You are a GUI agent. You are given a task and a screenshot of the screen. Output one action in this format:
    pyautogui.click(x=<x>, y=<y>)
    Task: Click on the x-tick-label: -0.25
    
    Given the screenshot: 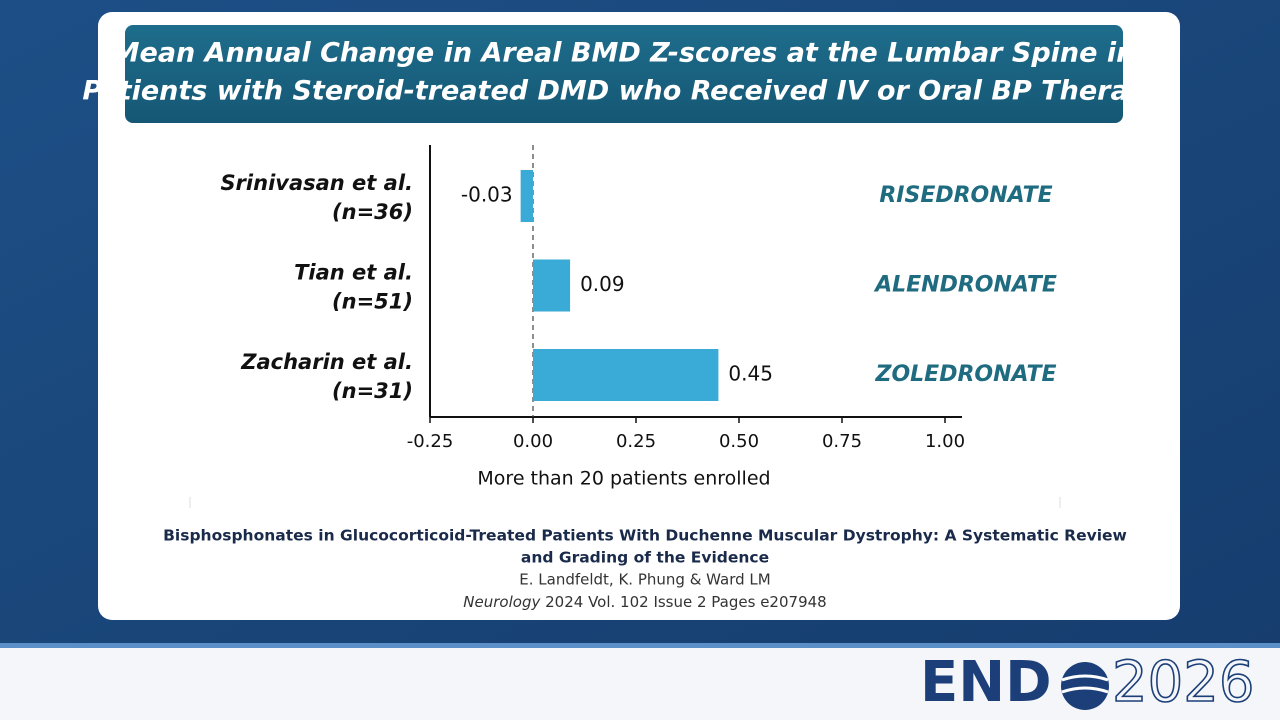 What is the action you would take?
    pyautogui.click(x=430, y=441)
    